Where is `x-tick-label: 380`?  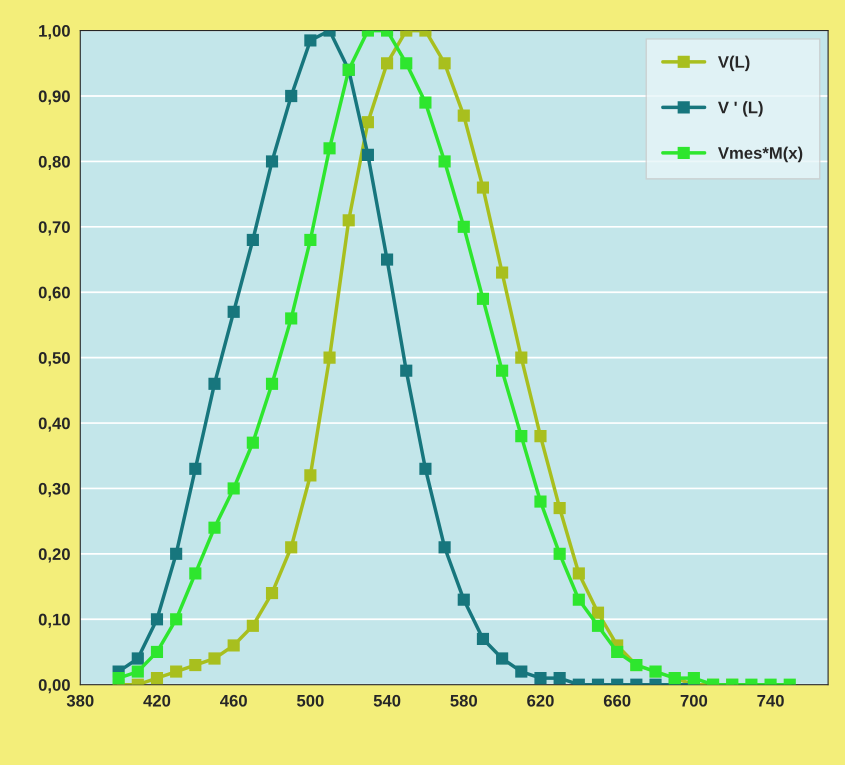
x-tick-label: 380 is located at coordinates (80, 700).